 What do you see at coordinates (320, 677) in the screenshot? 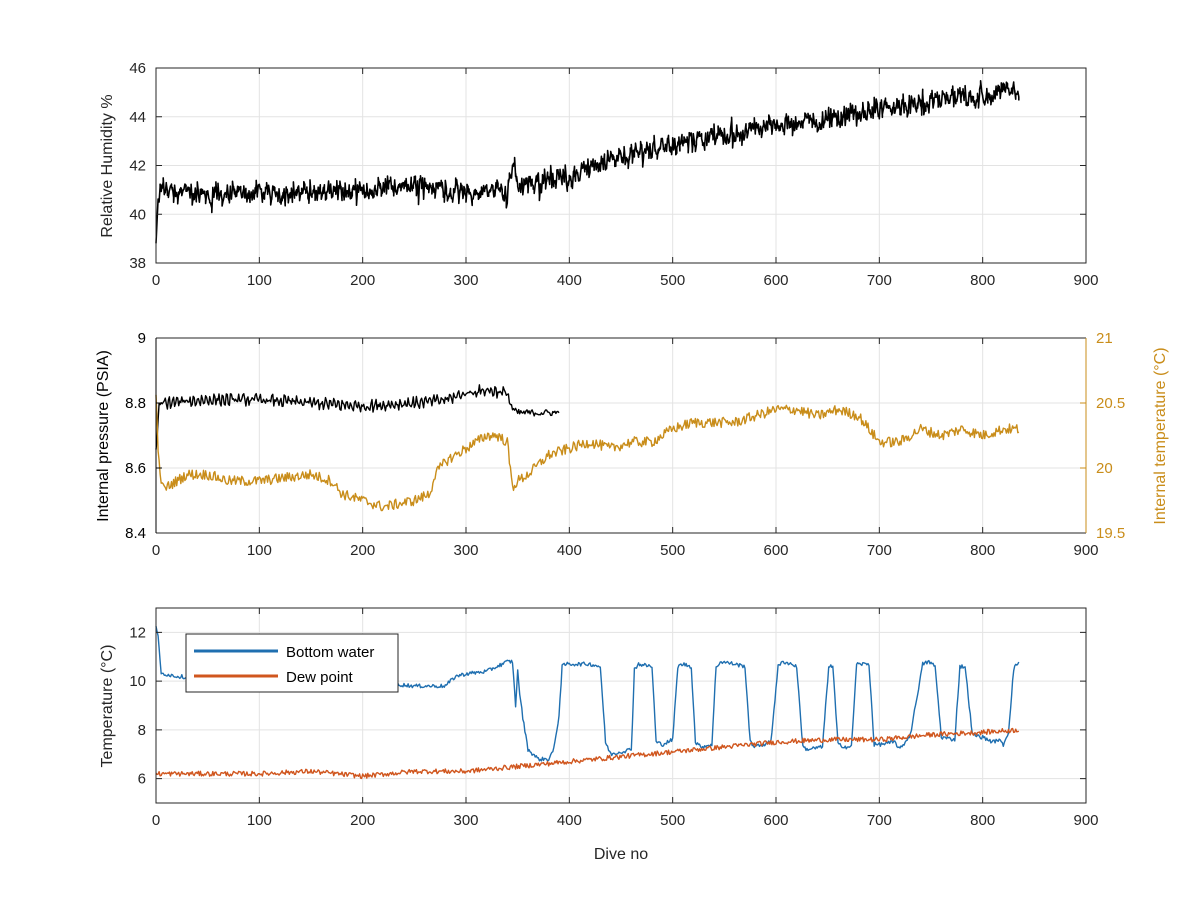
I see `legend-label-dew-point: Dew point` at bounding box center [320, 677].